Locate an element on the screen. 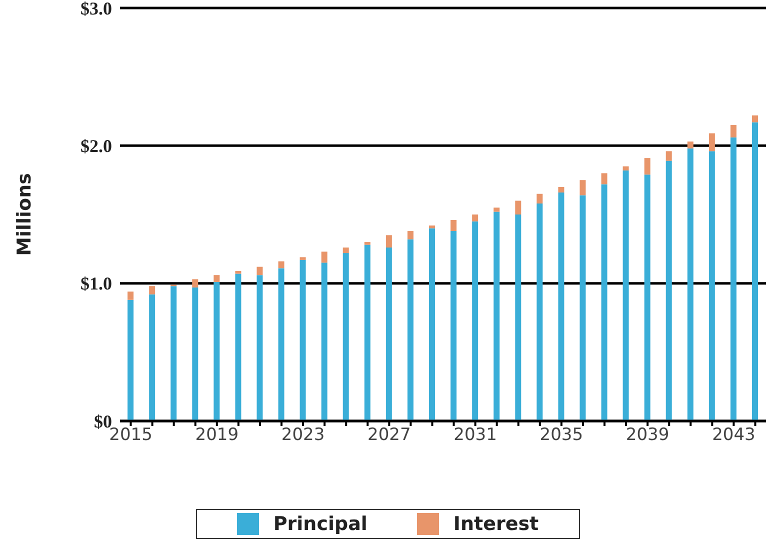 The height and width of the screenshot is (549, 776). y-tick-label: $1.0 is located at coordinates (96, 284).